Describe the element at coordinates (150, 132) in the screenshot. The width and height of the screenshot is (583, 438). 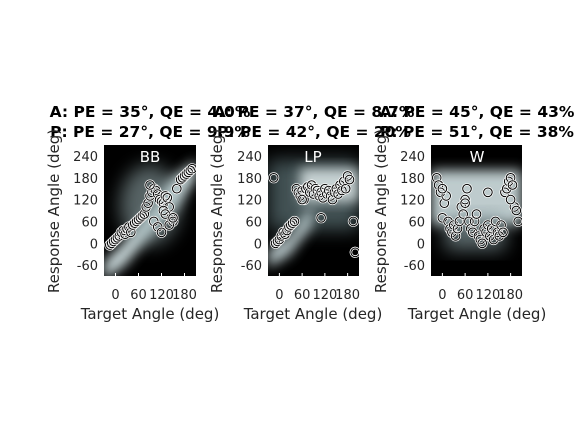
I see `panel-1-header-line-2: P: PE = 27°, QE = 9.9%` at that location.